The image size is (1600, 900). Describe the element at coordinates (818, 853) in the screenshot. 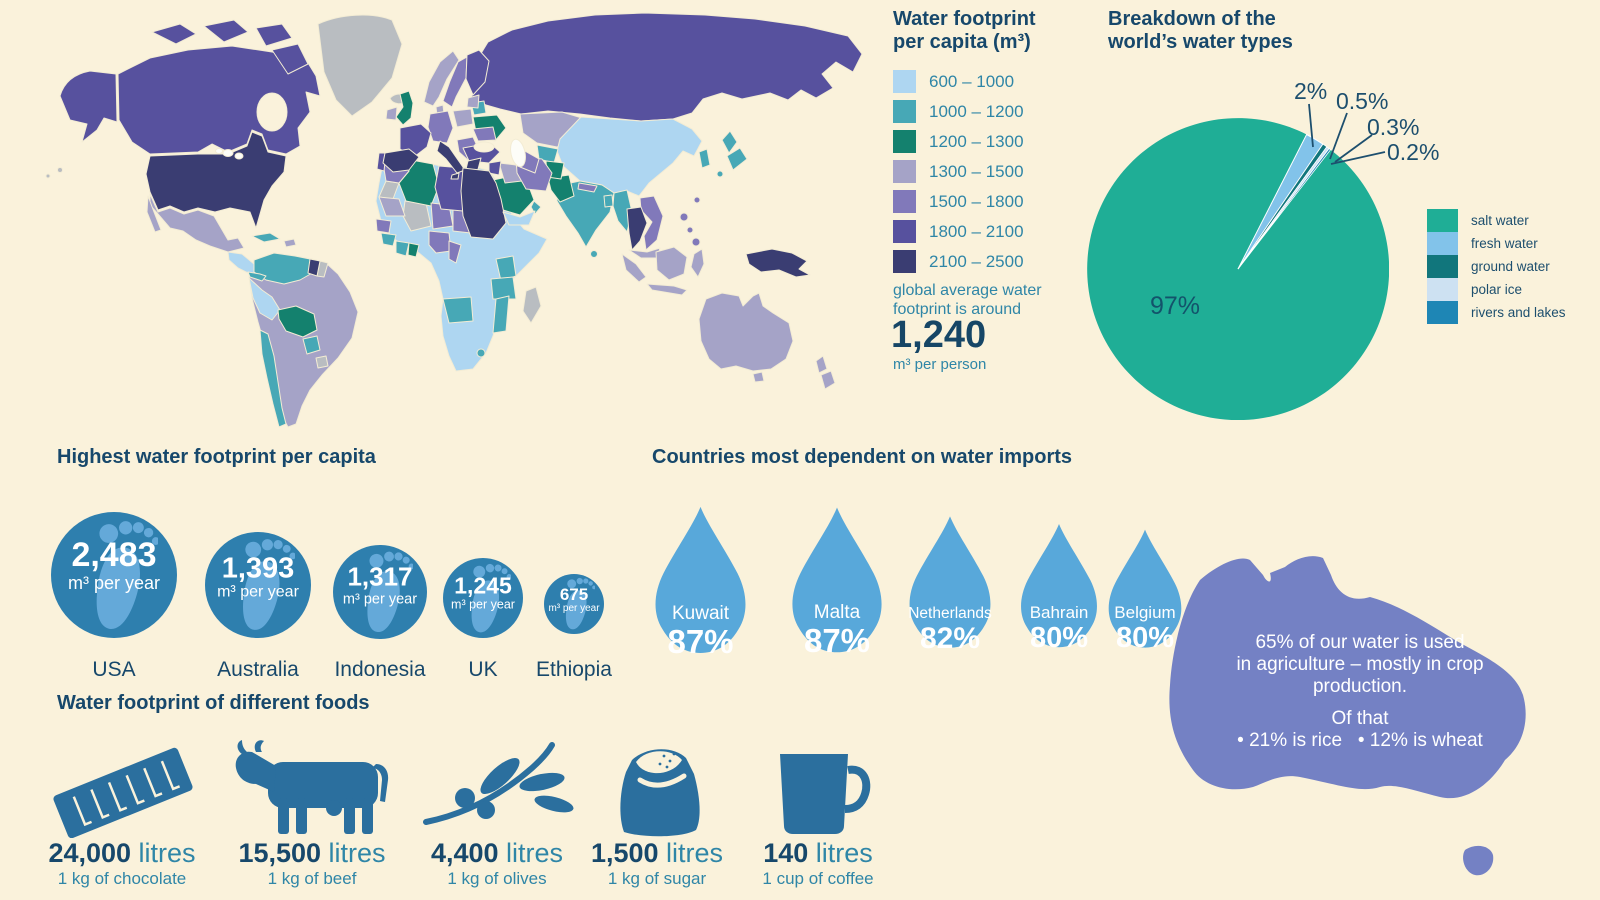

I see `food-value: 140 litres` at that location.